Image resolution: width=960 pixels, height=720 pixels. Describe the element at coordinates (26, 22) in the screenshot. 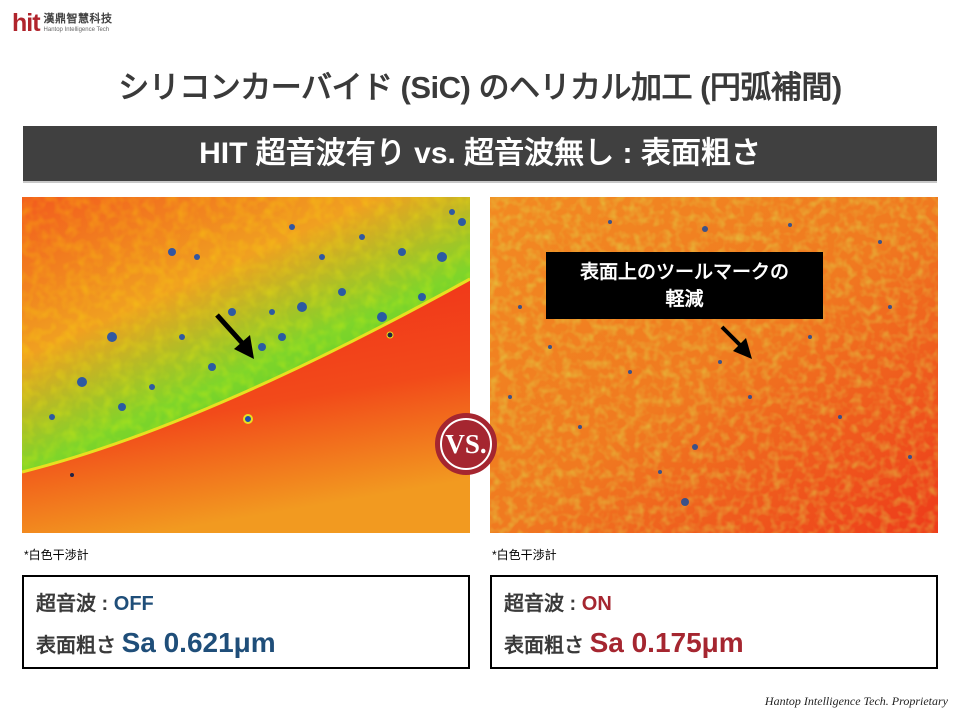

I see `logo-mark: hit` at that location.